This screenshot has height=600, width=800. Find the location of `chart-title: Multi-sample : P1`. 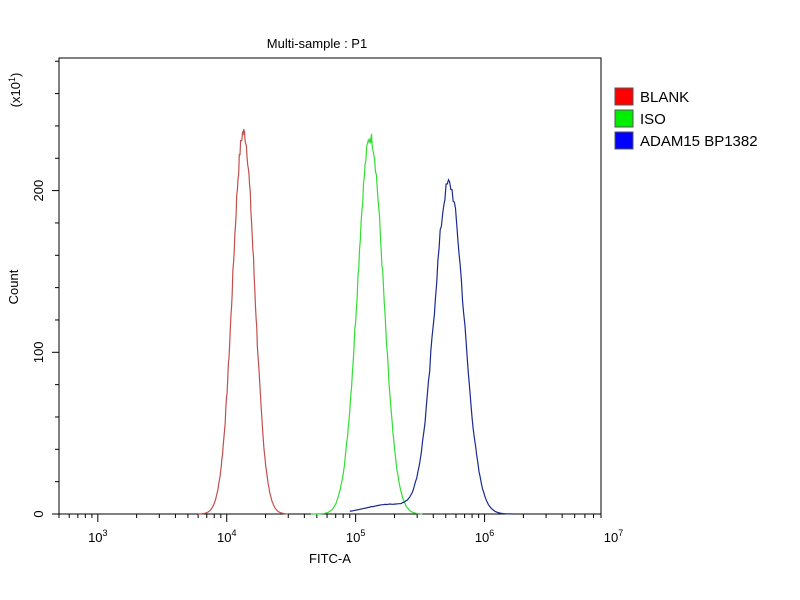

chart-title: Multi-sample : P1 is located at coordinates (317, 43).